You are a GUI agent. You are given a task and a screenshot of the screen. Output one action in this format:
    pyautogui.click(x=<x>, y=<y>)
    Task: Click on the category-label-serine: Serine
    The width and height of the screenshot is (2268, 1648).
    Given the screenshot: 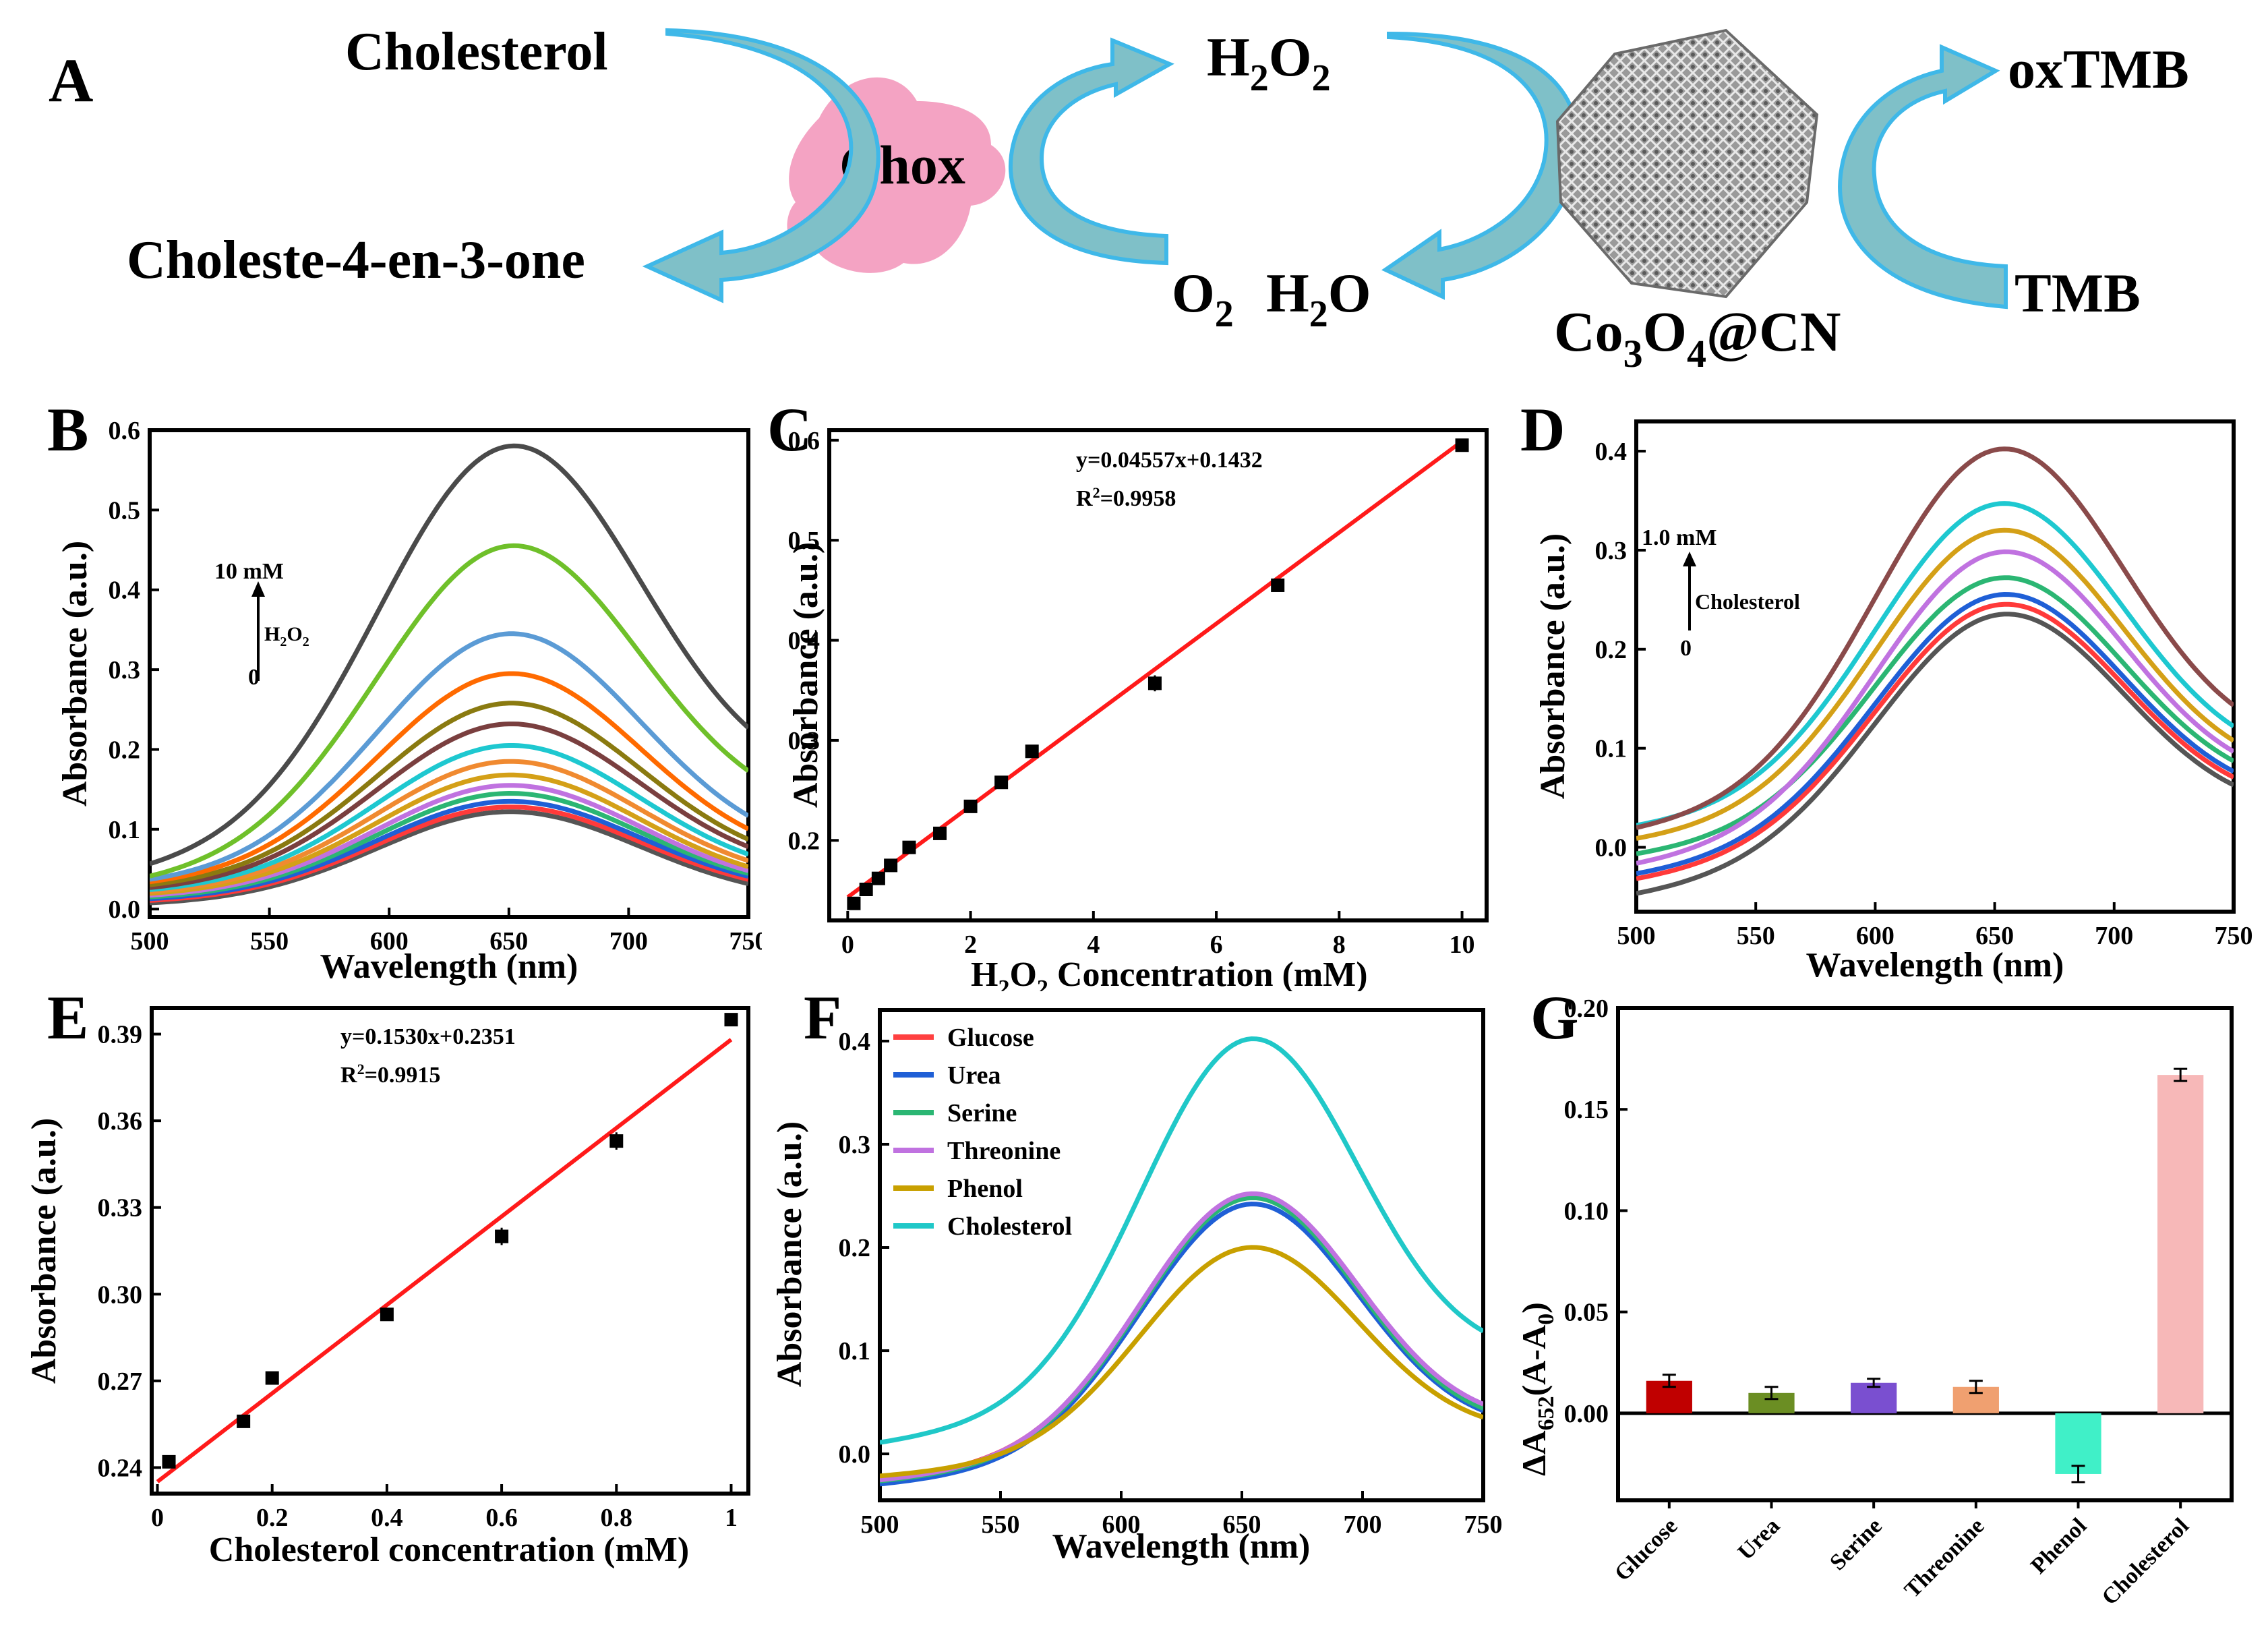 What is the action you would take?
    pyautogui.click(x=1856, y=1544)
    